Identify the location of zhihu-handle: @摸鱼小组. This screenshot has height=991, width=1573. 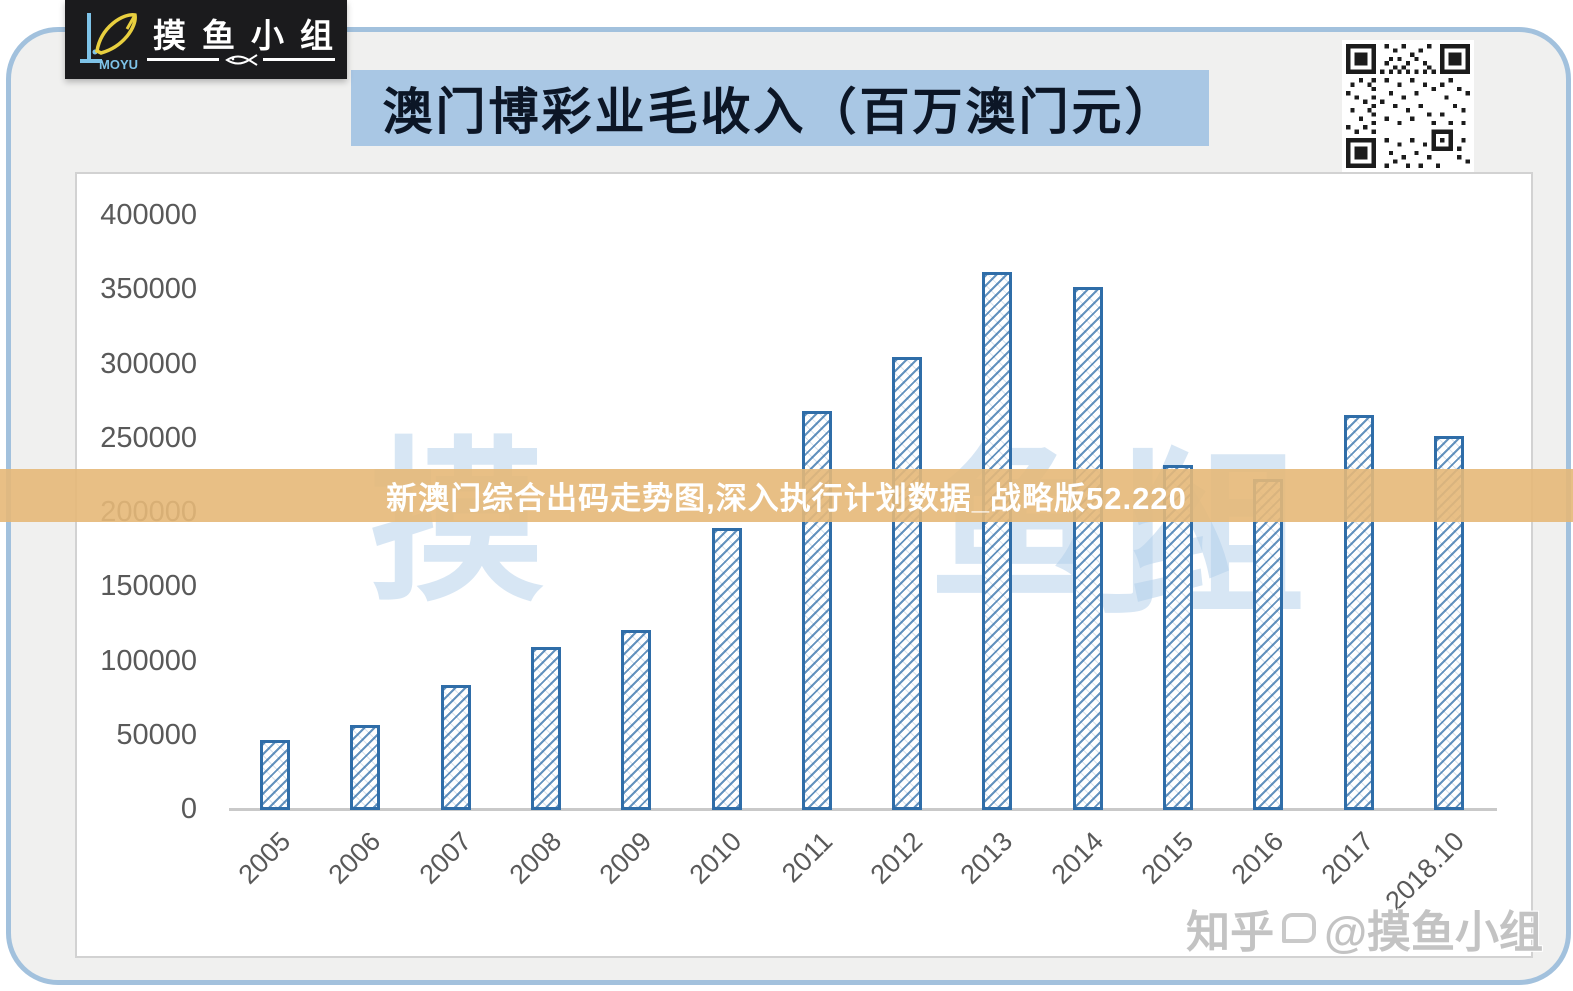
(1433, 932).